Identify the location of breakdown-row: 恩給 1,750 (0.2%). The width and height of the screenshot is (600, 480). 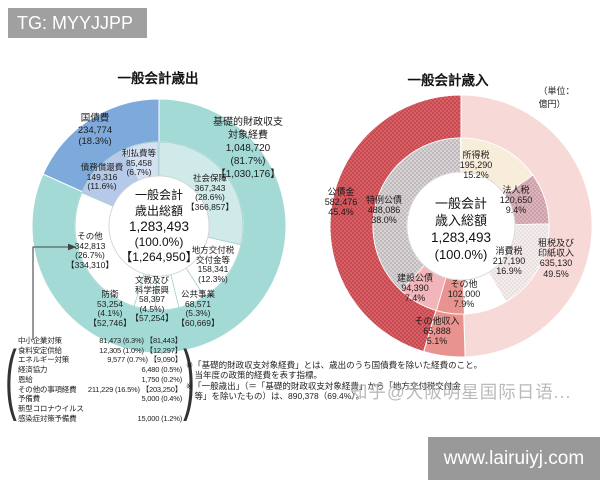
(100, 380).